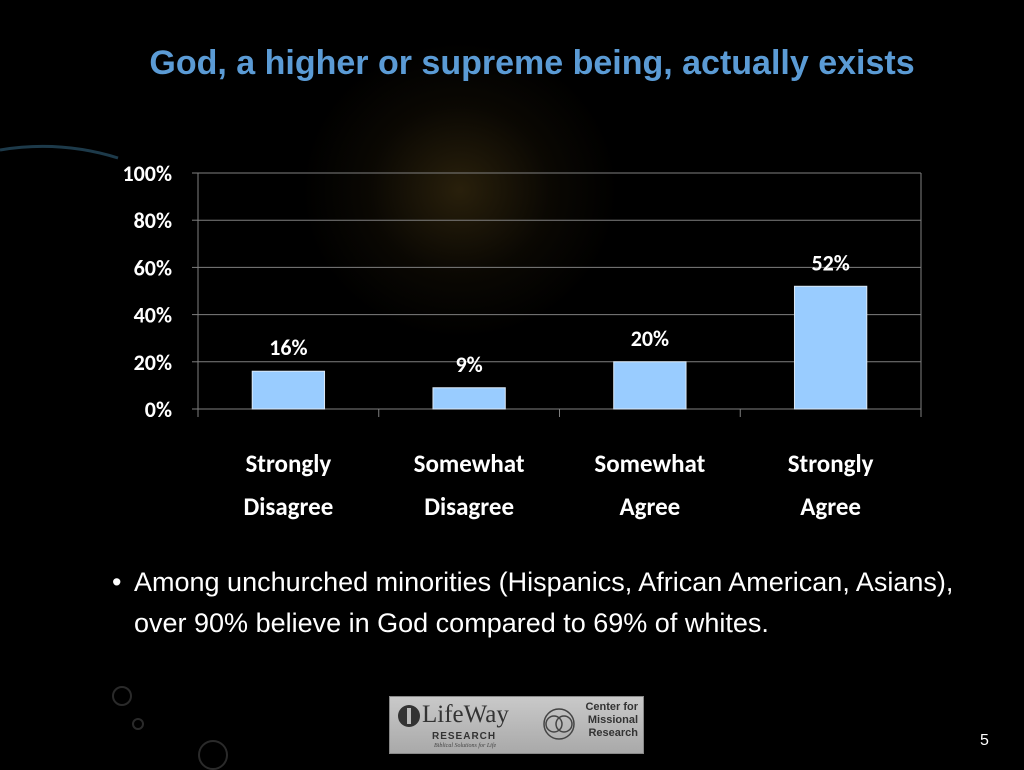  What do you see at coordinates (611, 707) in the screenshot?
I see `cmr-line: Center for` at bounding box center [611, 707].